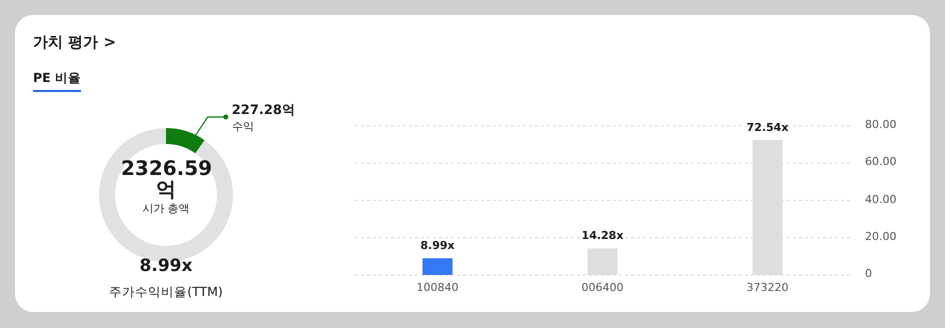 Image resolution: width=945 pixels, height=328 pixels. I want to click on y-tick-label: 40.00, so click(880, 199).